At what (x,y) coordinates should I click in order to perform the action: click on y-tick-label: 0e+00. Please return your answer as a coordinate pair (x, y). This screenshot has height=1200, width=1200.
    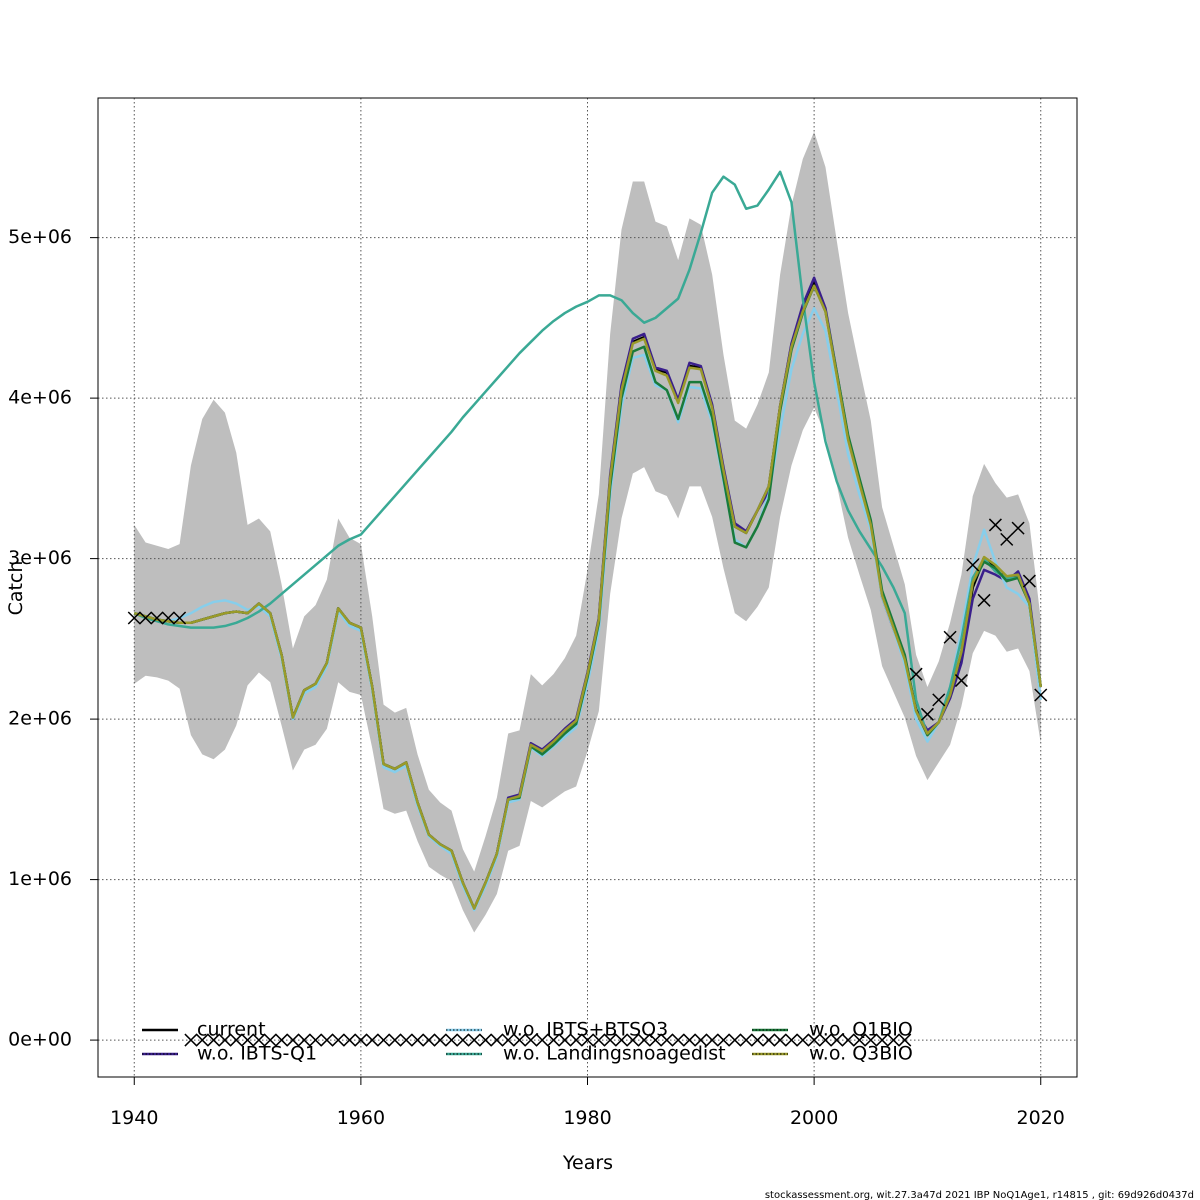
    Looking at the image, I should click on (40, 1040).